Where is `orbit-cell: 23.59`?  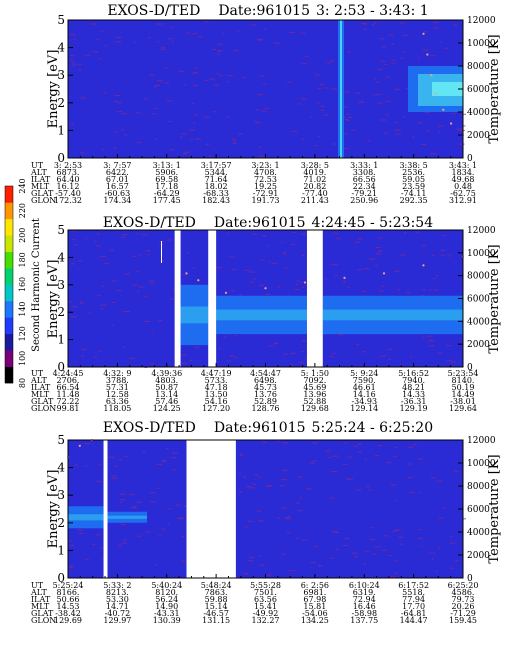
orbit-cell: 23.59 is located at coordinates (413, 186).